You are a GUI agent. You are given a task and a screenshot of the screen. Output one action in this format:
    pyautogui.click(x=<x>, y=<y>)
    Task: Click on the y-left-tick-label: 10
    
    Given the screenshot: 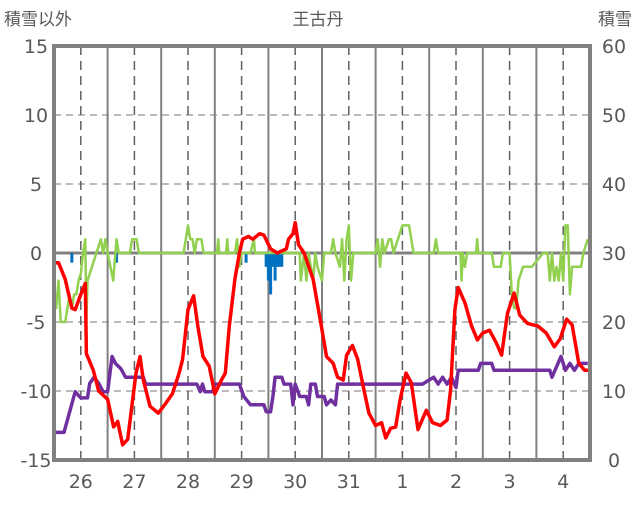 What is the action you would take?
    pyautogui.click(x=36, y=116)
    